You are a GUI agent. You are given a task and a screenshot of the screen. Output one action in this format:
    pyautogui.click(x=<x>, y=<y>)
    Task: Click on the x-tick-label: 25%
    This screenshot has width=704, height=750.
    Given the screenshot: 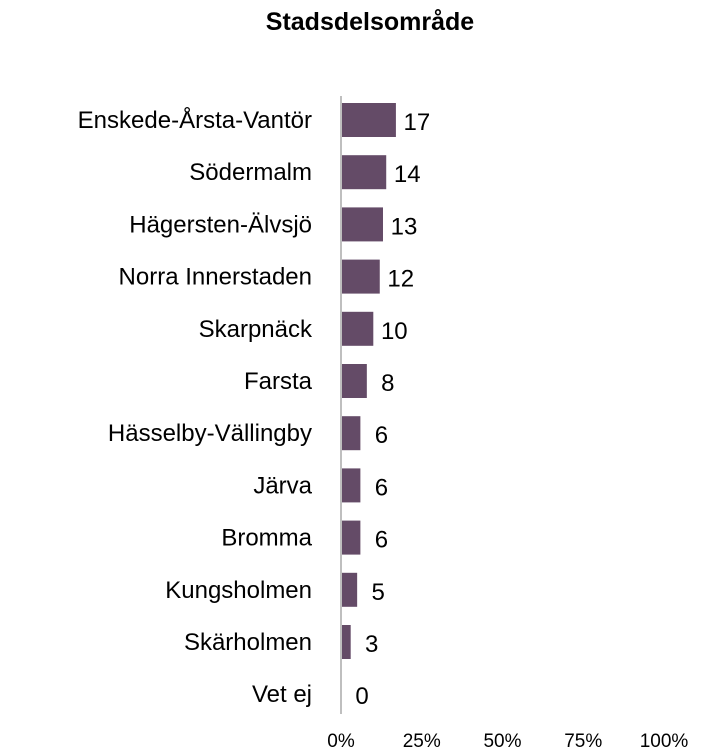 What is the action you would take?
    pyautogui.click(x=422, y=740)
    